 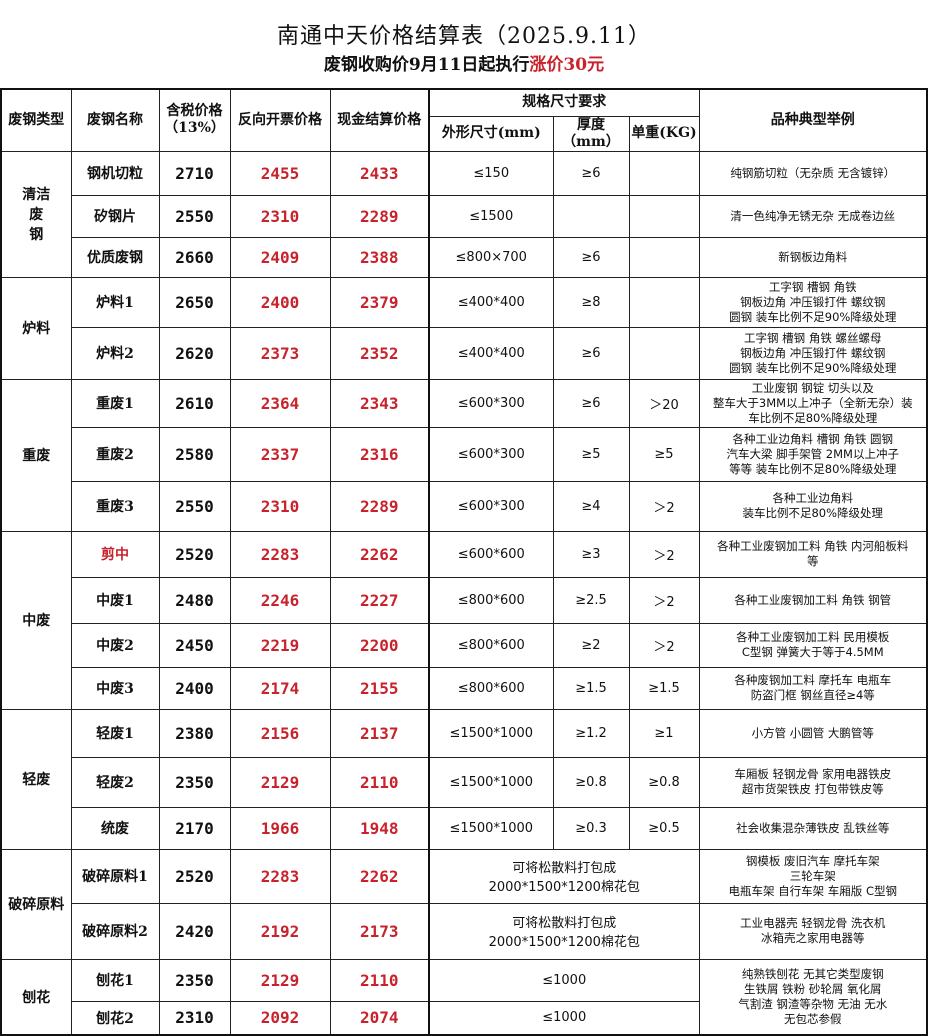 What do you see at coordinates (464, 36) in the screenshot?
I see `page-title: 南通中天价格结算表（2025.9.11）` at bounding box center [464, 36].